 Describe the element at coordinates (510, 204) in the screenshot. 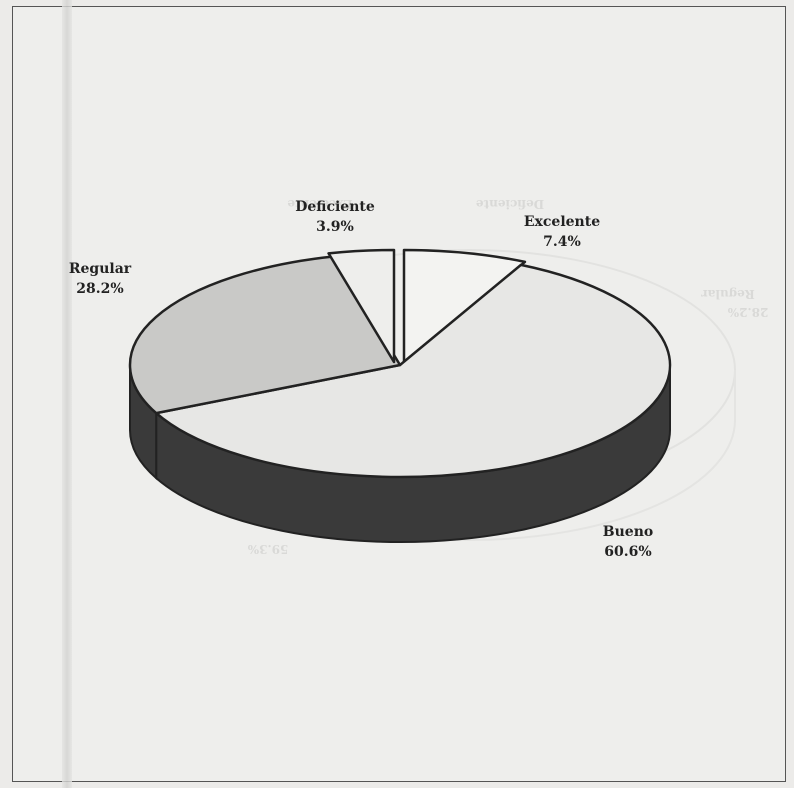

I see `ghost-label-deficiente: Deficiente` at that location.